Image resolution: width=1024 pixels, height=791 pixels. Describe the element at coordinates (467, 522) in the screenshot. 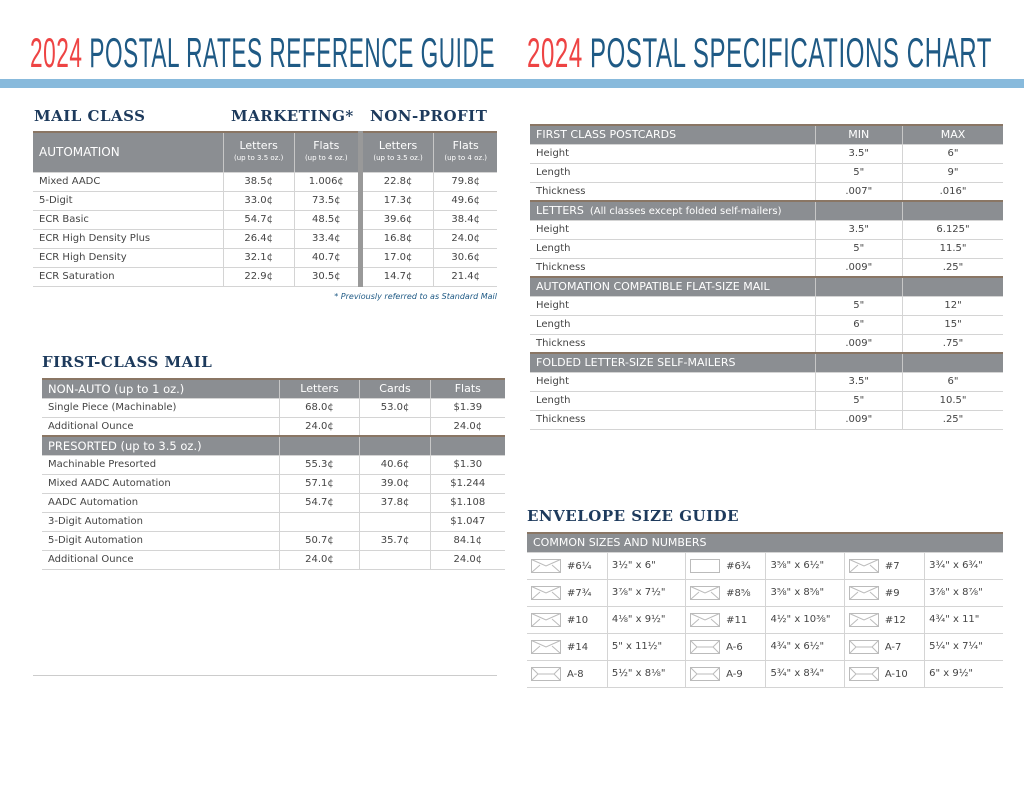

I see `rate-value: $1.047` at that location.